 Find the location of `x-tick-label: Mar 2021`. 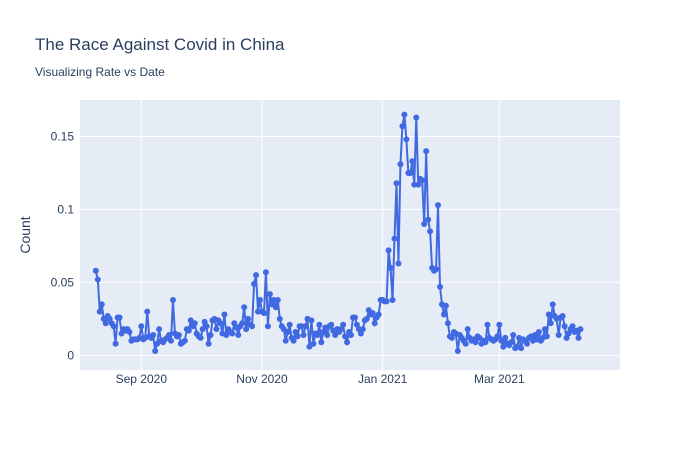

x-tick-label: Mar 2021 is located at coordinates (499, 379).